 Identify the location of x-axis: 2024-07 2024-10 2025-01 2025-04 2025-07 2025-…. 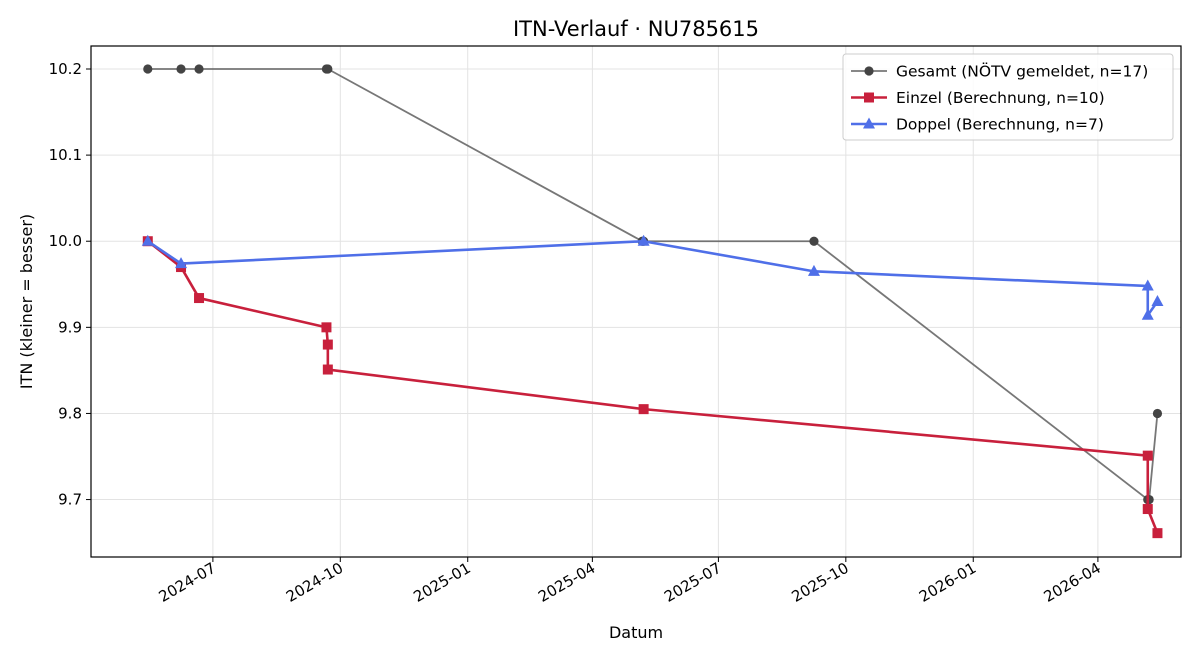
(630, 581).